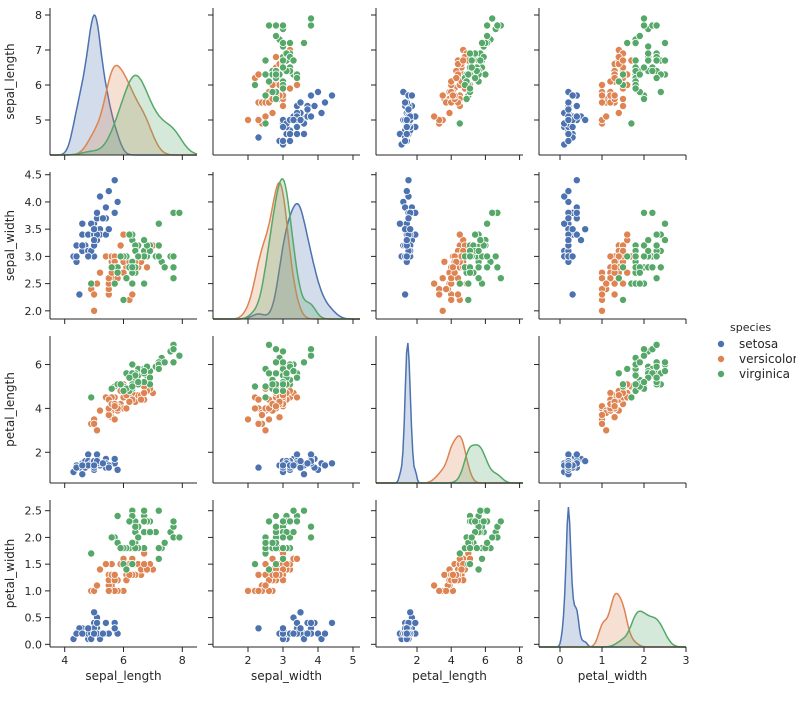  I want to click on x-tick-label: 4, so click(318, 660).